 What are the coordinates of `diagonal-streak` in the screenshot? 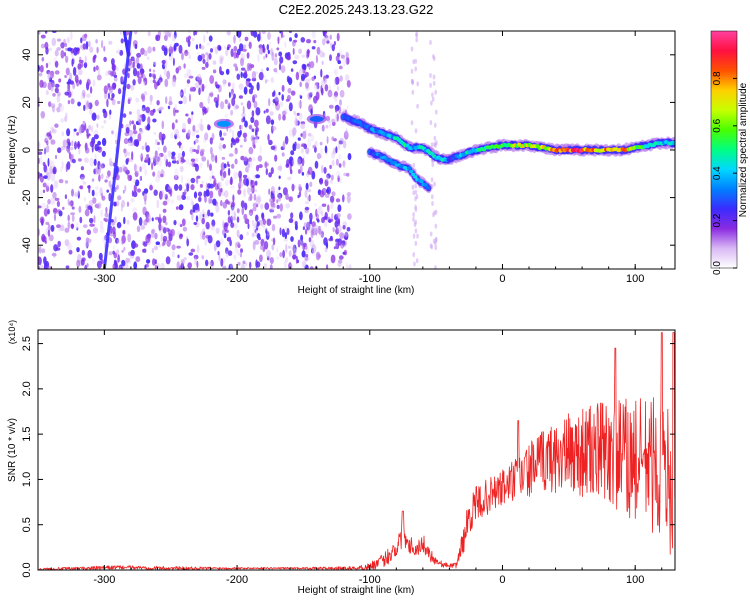 It's located at (126, 44).